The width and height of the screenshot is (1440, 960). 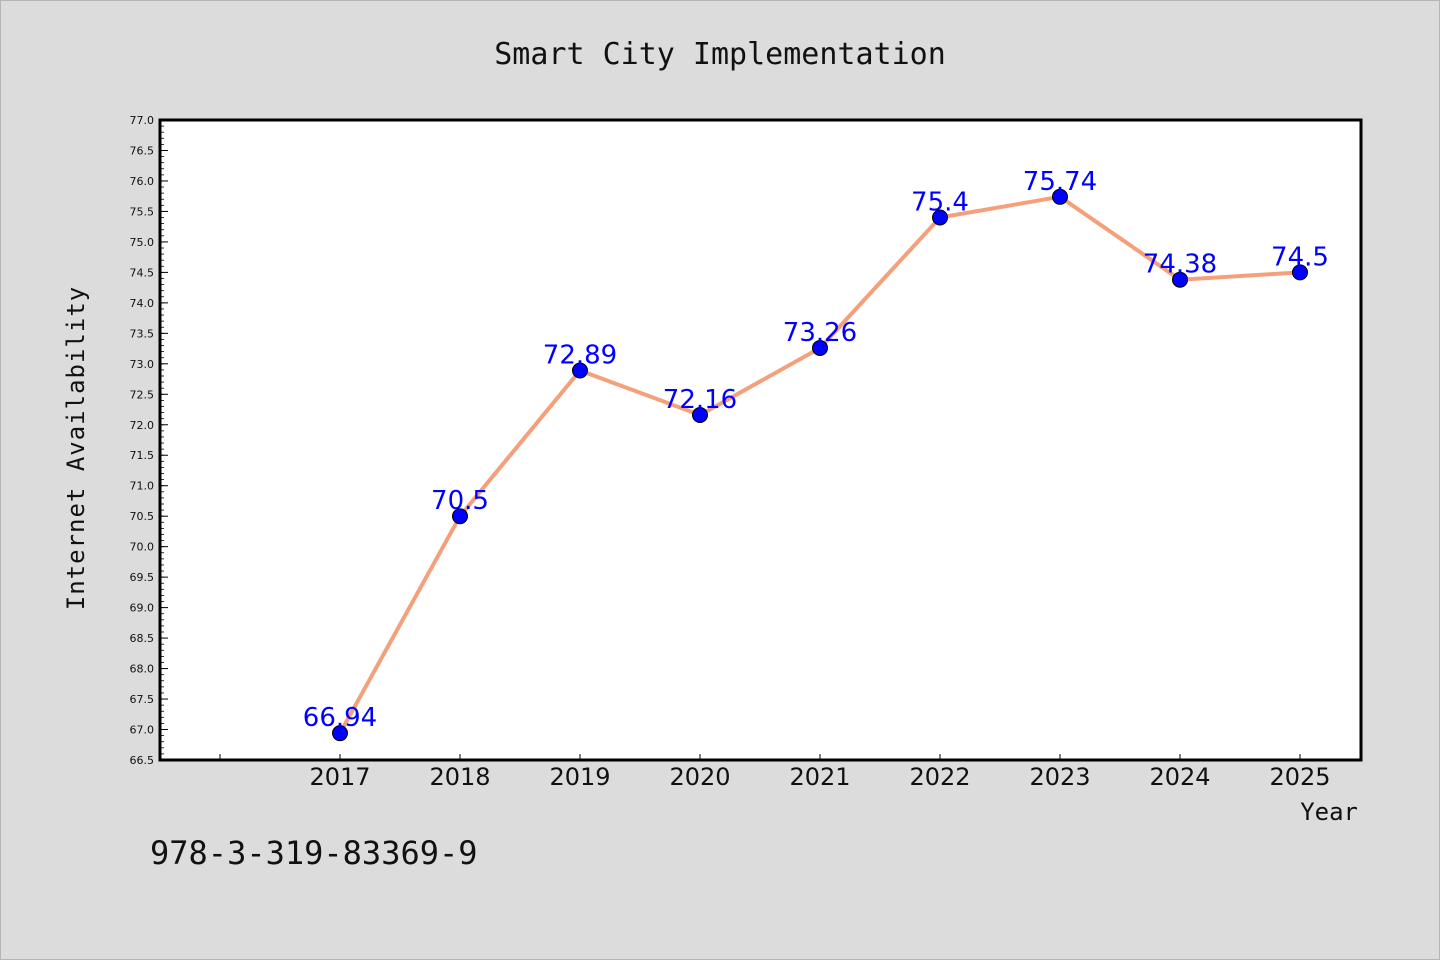 I want to click on x-tick-label: 2025, so click(x=1299, y=777).